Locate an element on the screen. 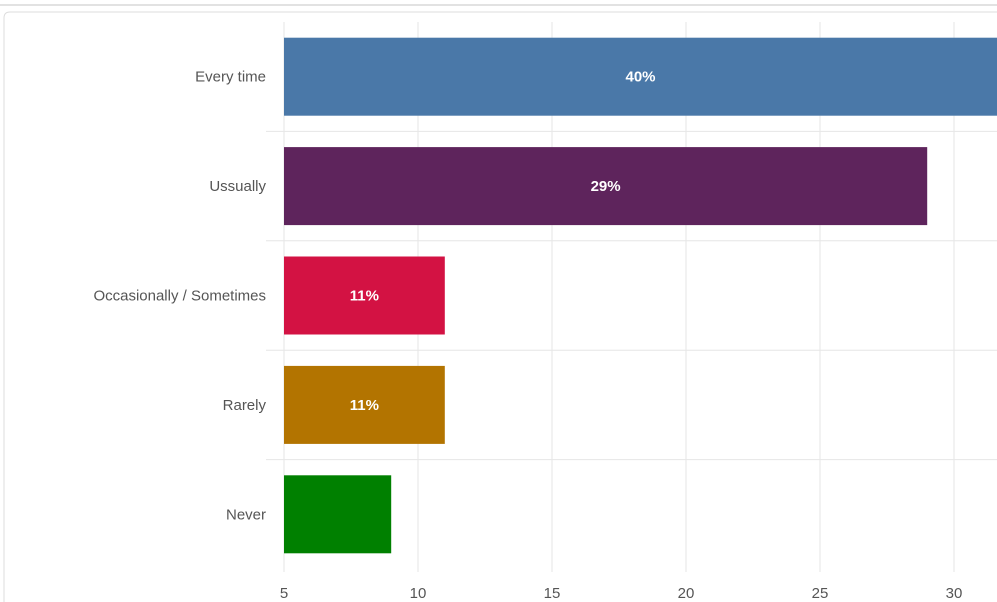  data-label: 29% is located at coordinates (606, 186).